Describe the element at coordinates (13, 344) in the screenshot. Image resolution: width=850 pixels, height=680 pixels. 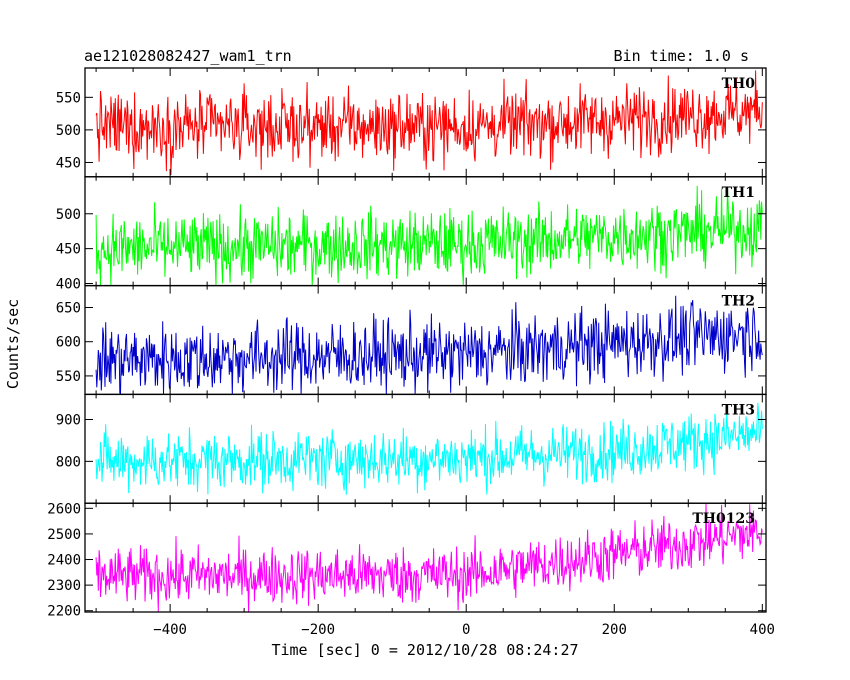
I see `y-axis-label: Counts/sec` at that location.